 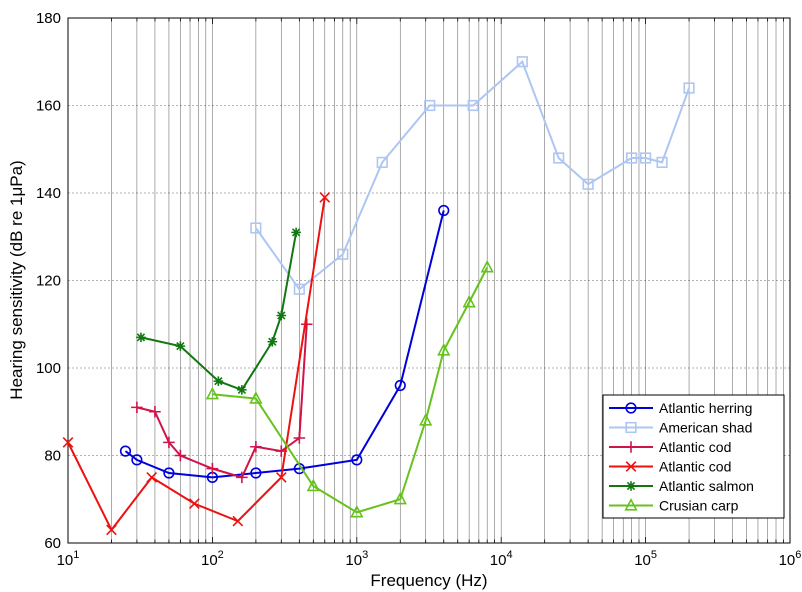 What do you see at coordinates (48, 106) in the screenshot?
I see `y-tick-label: 160` at bounding box center [48, 106].